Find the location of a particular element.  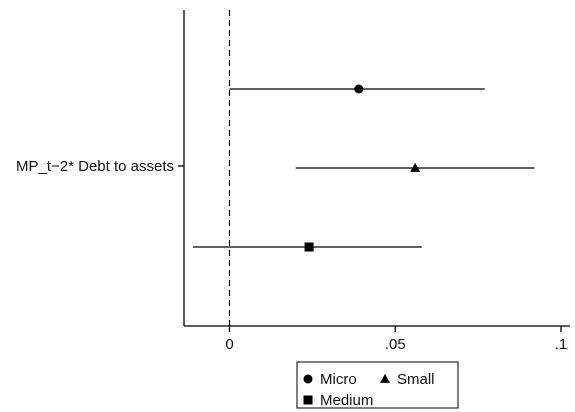

y-tick-label: MP_t−2* Debt to assets is located at coordinates (95, 166).